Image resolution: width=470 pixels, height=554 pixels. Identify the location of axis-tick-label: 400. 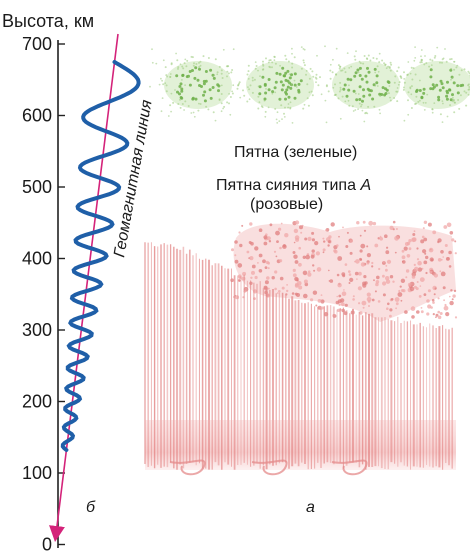
(37, 259).